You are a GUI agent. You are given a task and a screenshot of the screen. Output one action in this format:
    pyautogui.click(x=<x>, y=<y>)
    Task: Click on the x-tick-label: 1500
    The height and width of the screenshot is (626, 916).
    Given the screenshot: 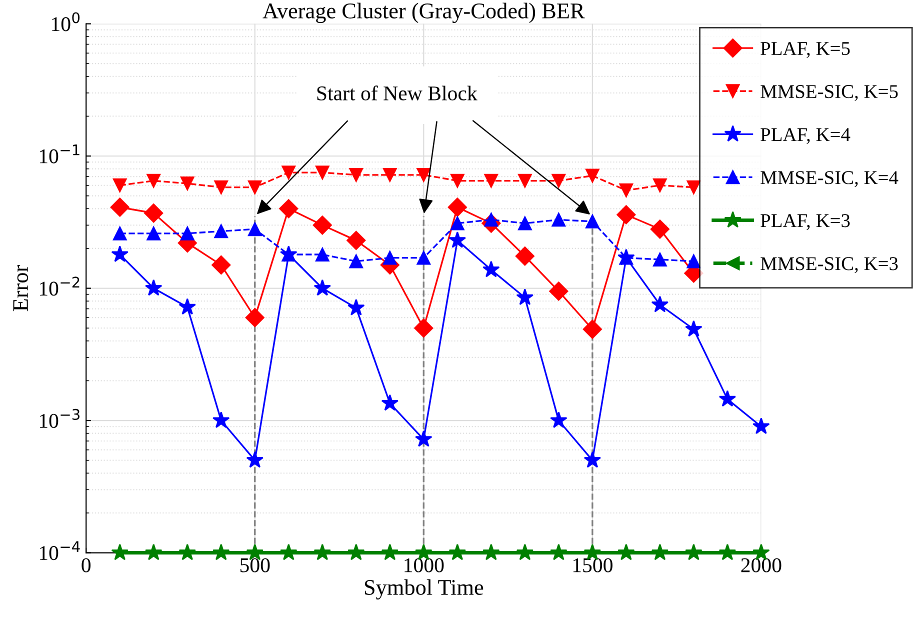 What is the action you would take?
    pyautogui.click(x=592, y=565)
    